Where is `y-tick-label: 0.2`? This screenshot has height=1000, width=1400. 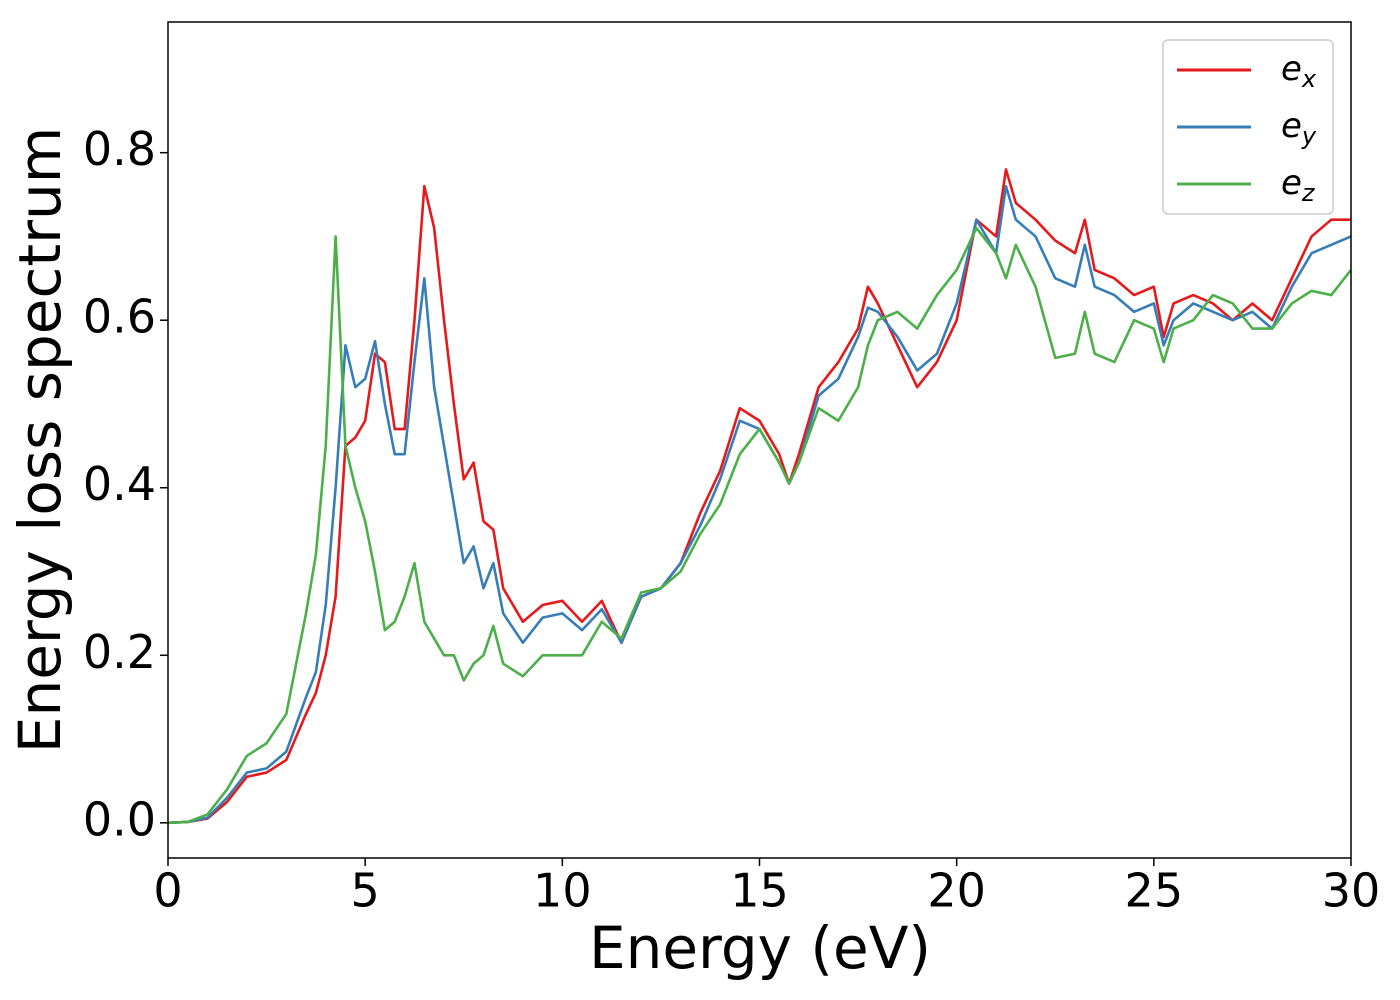 y-tick-label: 0.2 is located at coordinates (119, 652).